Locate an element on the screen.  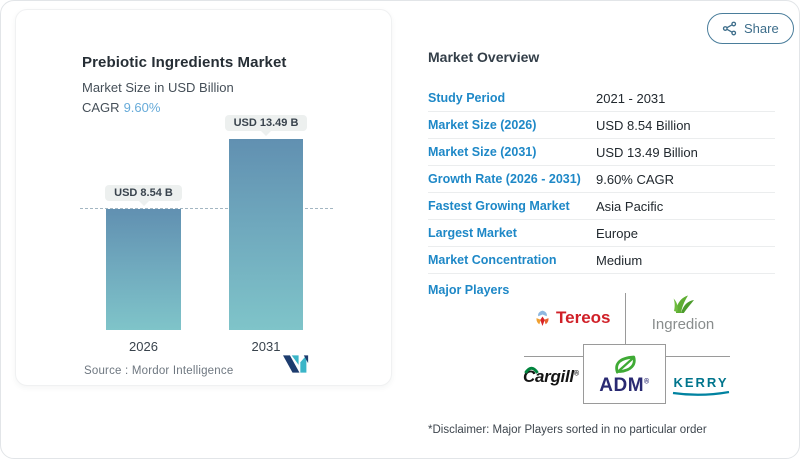
mordor-intelligence-logo is located at coordinates (296, 366).